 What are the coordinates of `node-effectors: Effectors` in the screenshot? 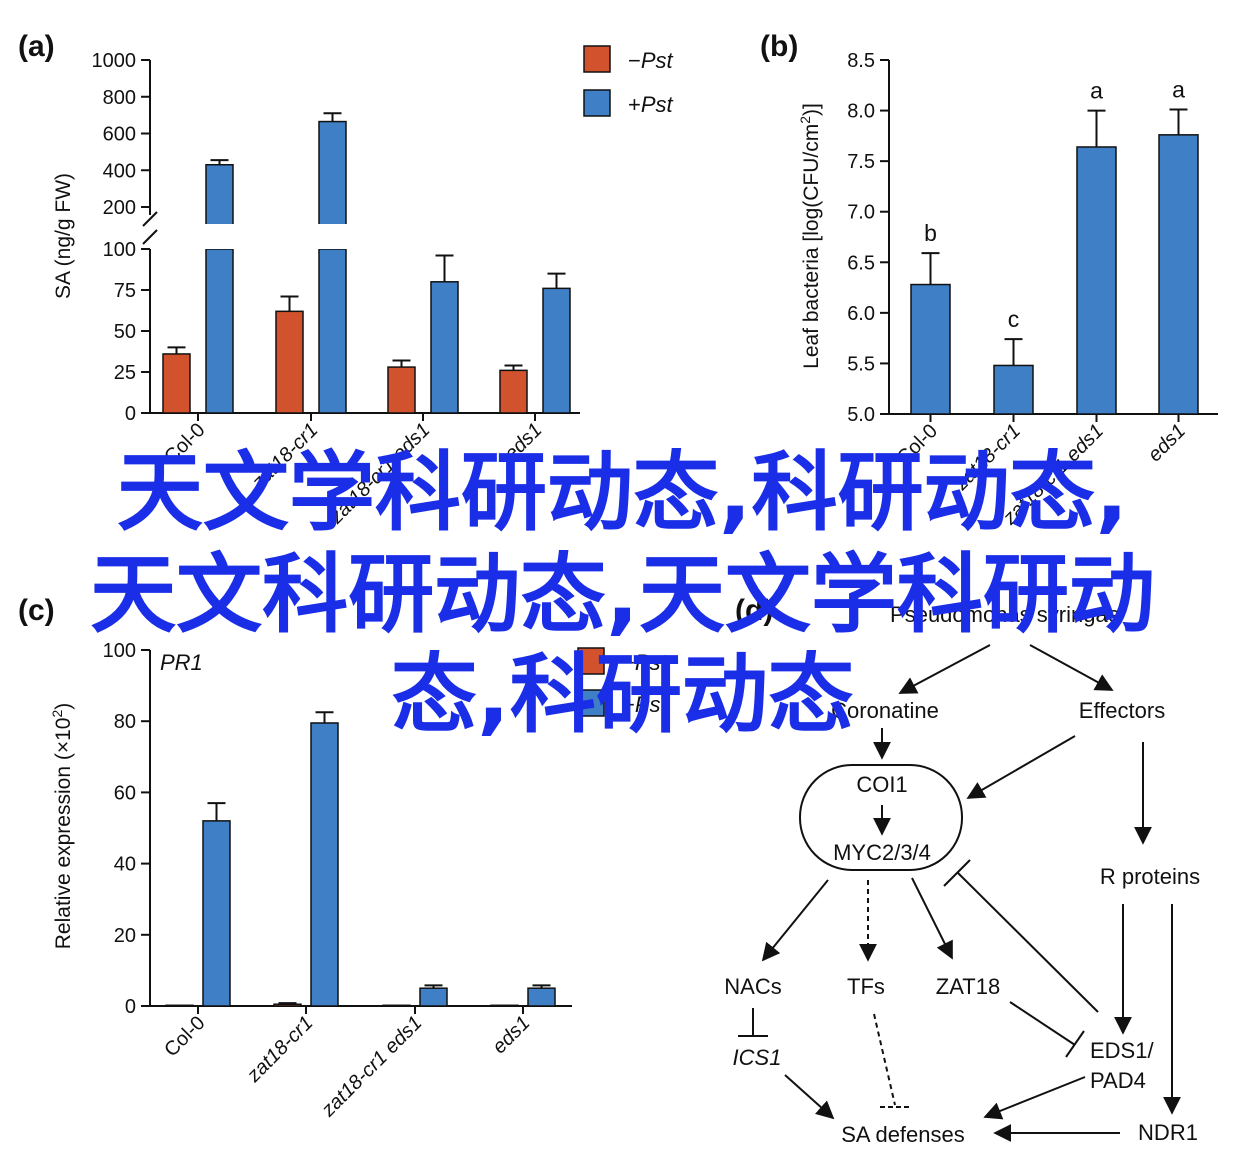 It's located at (1122, 710).